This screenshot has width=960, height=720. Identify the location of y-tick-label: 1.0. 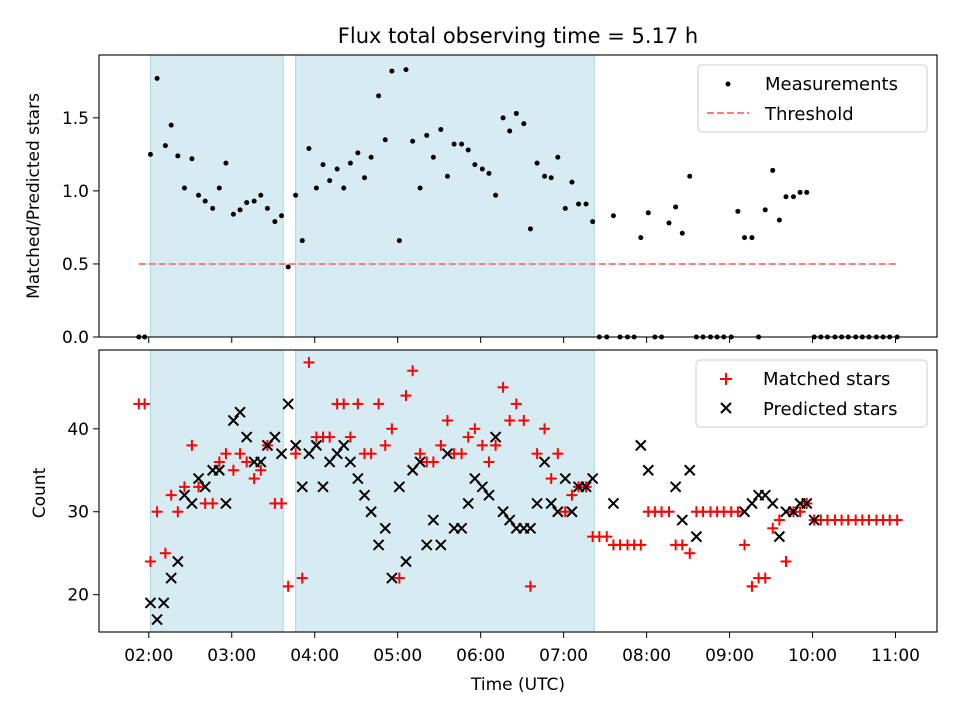
(75, 192).